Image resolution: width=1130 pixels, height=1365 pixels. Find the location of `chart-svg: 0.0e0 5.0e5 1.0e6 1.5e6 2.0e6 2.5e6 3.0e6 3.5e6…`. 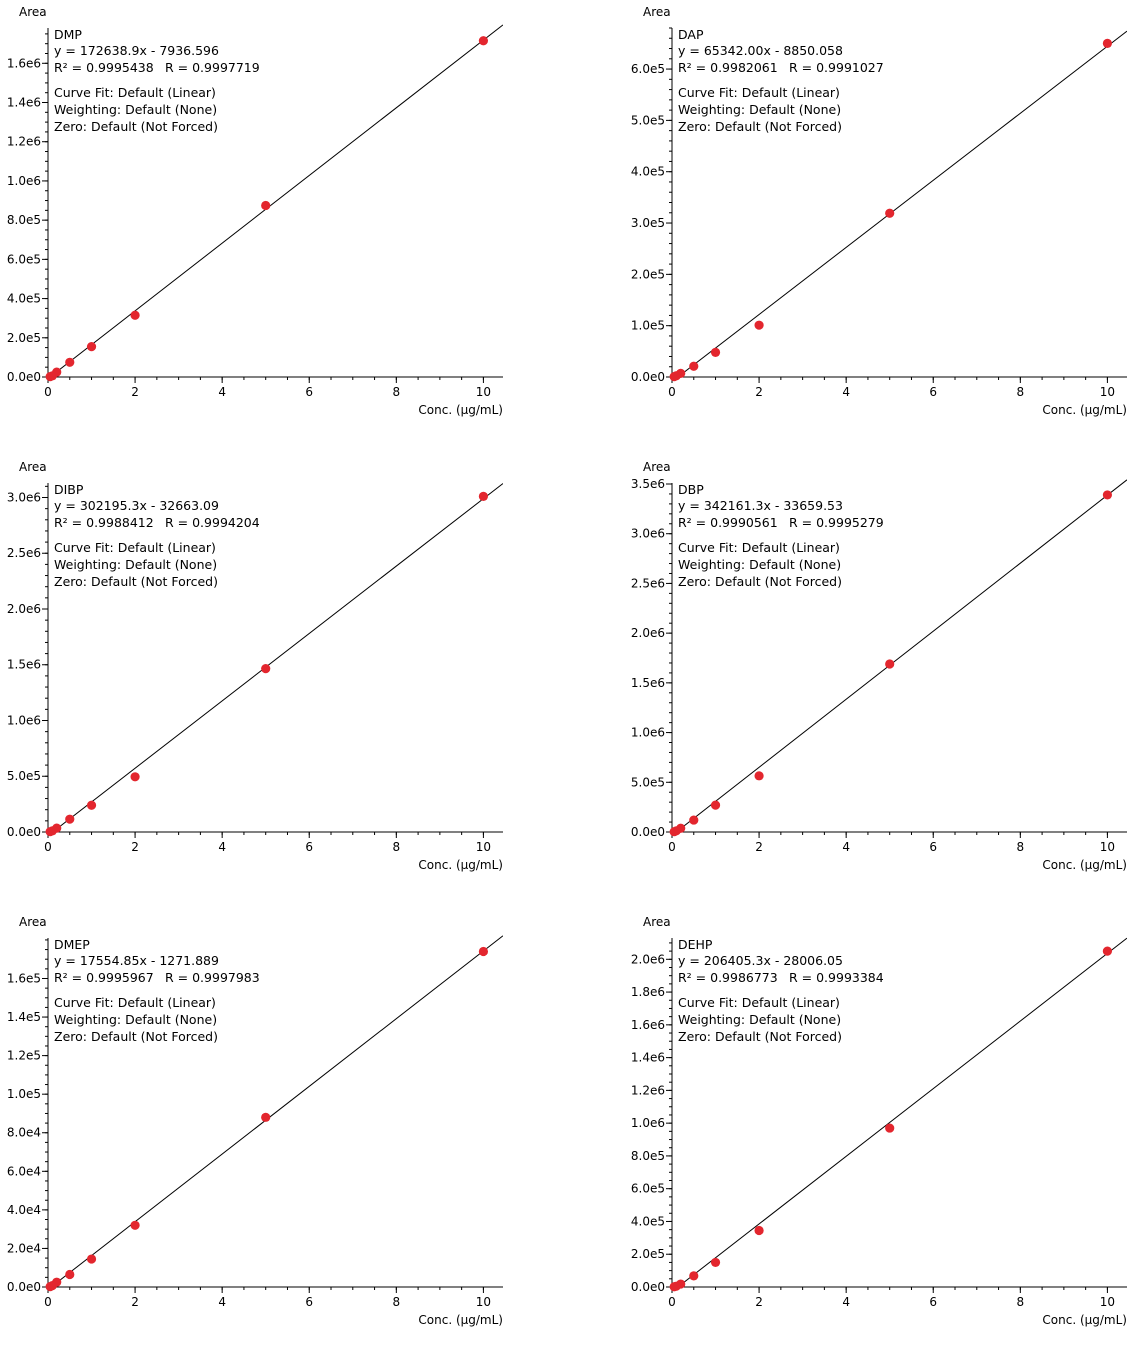

chart-svg: 0.0e0 5.0e5 1.0e6 1.5e6 2.0e6 2.5e6 3.0e6 3.5e6… is located at coordinates (879, 666).